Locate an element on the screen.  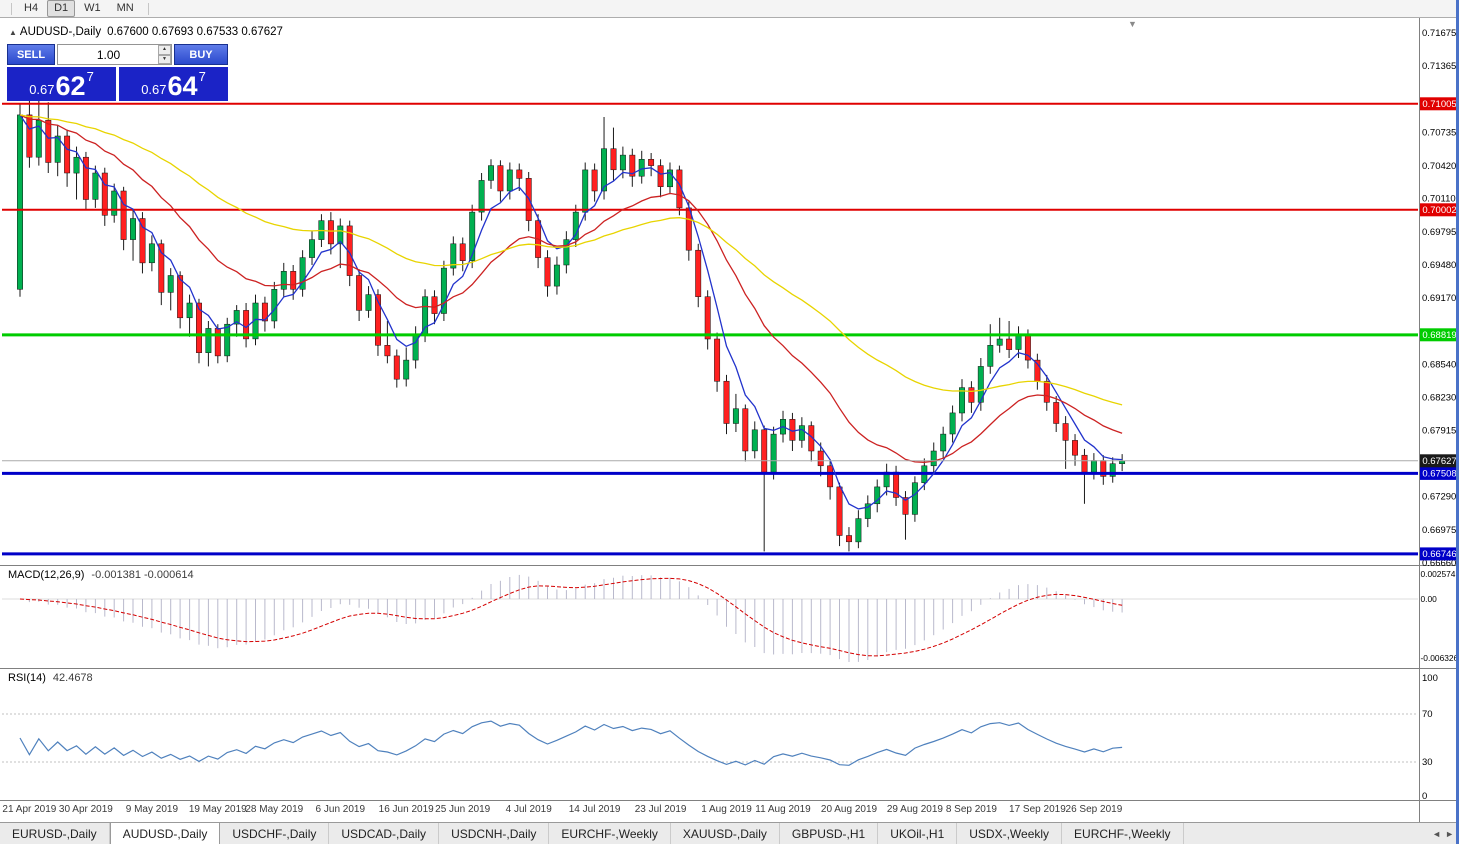
rsi-indicator-label: RSI(14) 42.4678 is located at coordinates (50, 678).